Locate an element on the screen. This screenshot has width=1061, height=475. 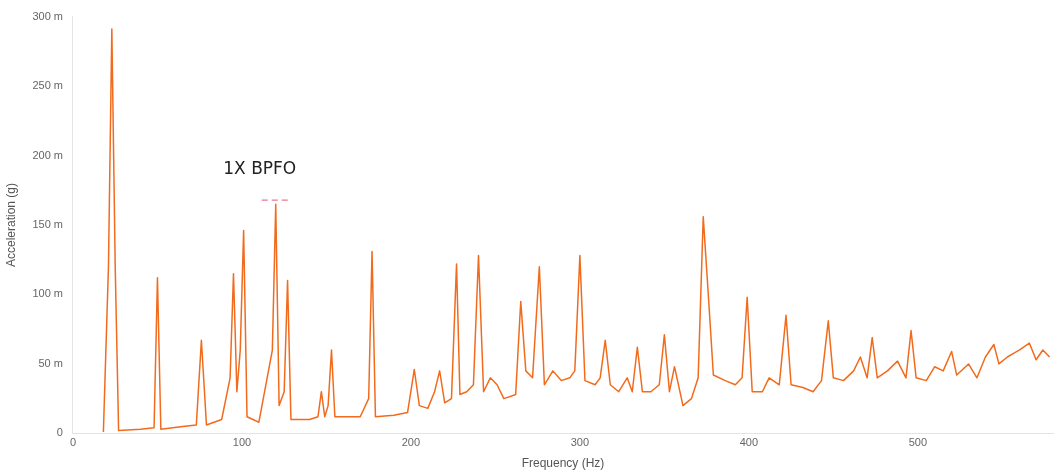
y-tick-label: 50 m is located at coordinates (50, 362).